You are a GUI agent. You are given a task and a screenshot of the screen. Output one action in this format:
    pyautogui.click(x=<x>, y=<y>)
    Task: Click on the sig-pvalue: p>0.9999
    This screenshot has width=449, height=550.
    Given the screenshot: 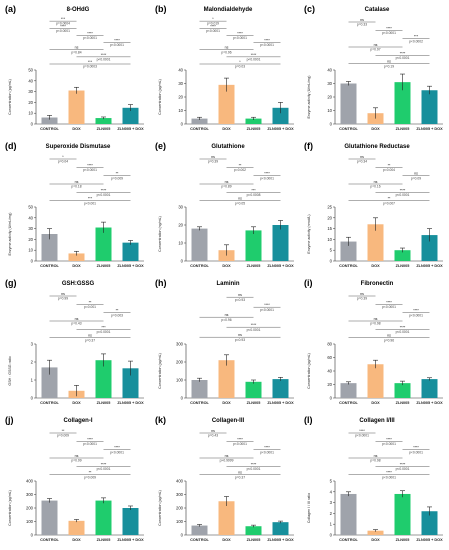 What is the action you would take?
    pyautogui.click(x=227, y=461)
    